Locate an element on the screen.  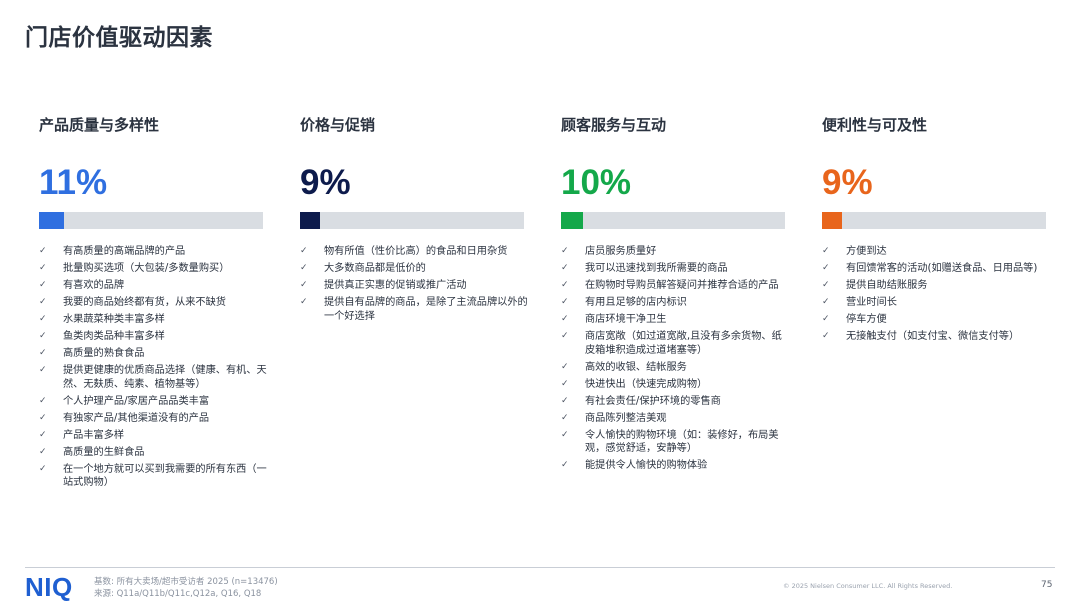
list-item: ✓ 个人护理产品/家居产品品类丰富 is located at coordinates (153, 402).